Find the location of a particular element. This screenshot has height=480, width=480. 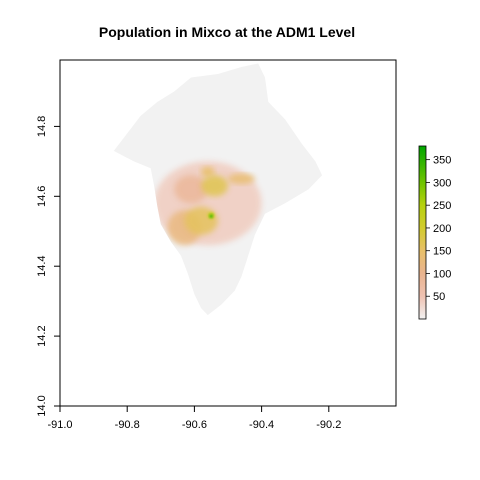

density-zone-peak-max is located at coordinates (211, 216).